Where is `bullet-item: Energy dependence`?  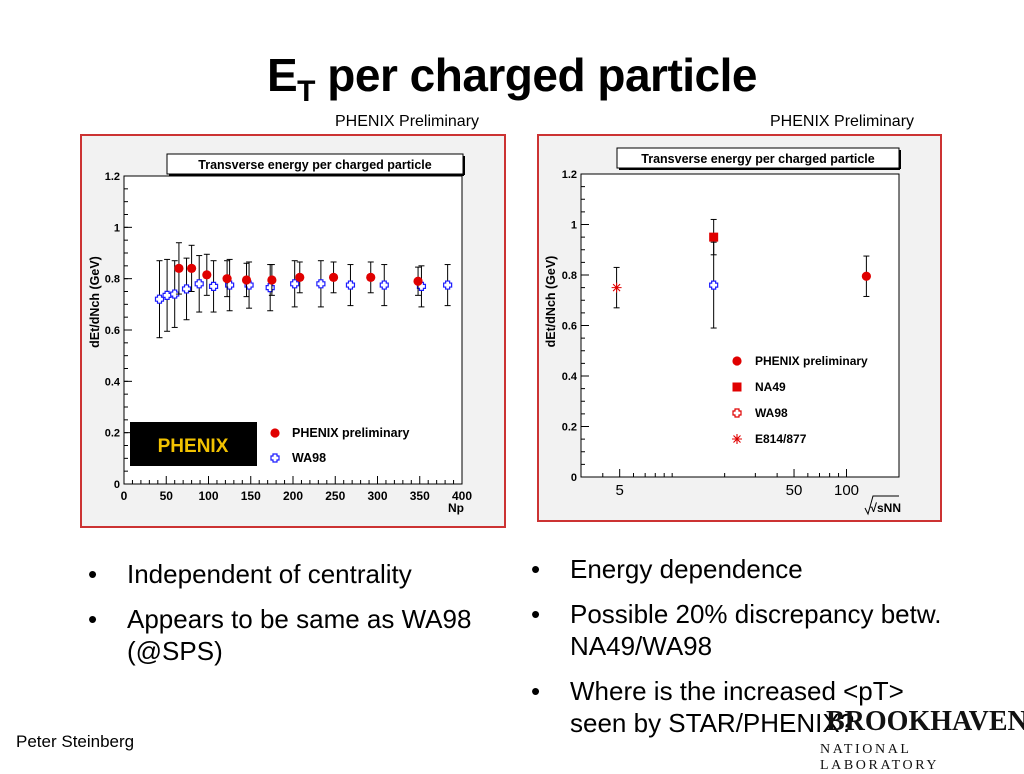
bullet-item: Energy dependence is located at coordinates (745, 569).